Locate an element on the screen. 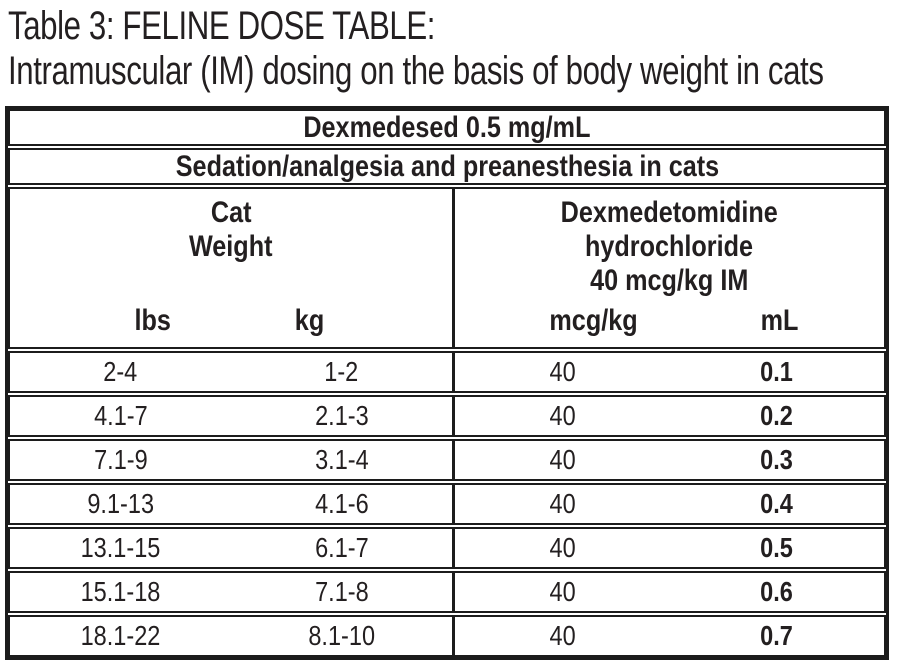  kg-value-text: 7.1-8 is located at coordinates (341, 591).